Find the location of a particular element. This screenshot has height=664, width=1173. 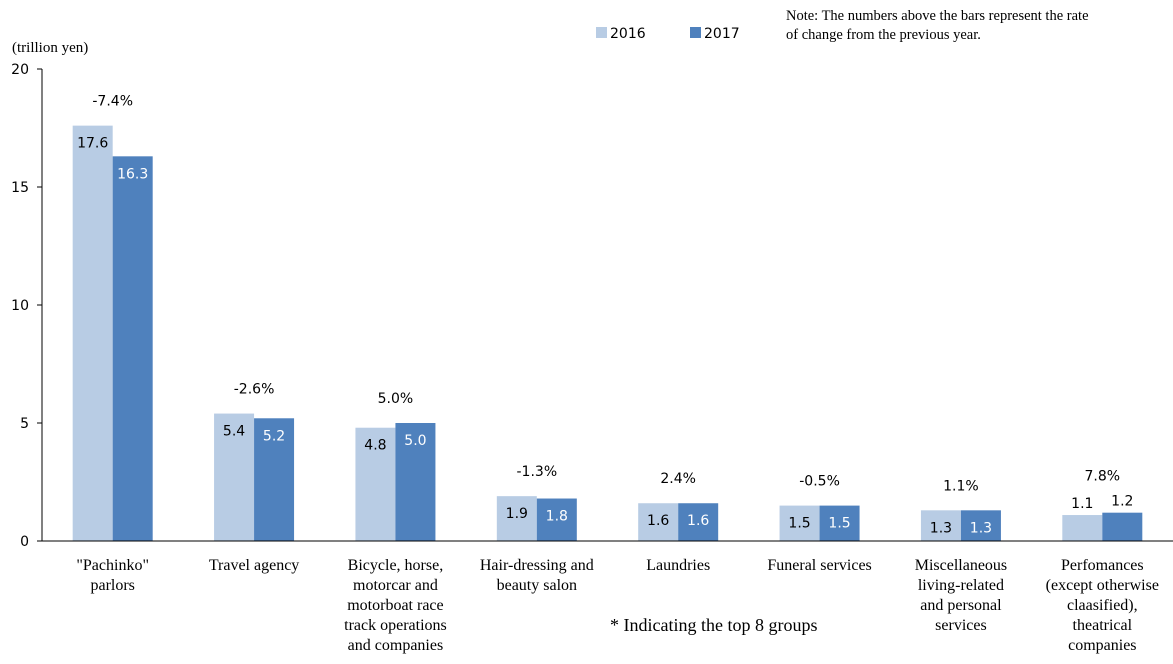

rate-of-change-label: -0.5% is located at coordinates (819, 482).